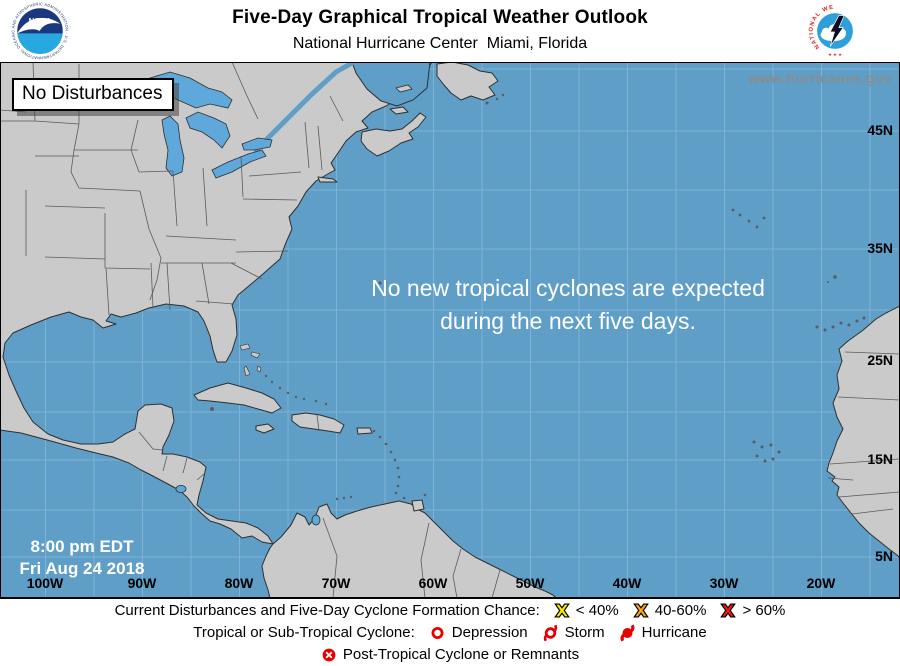  Describe the element at coordinates (880, 248) in the screenshot. I see `lat-label-35n: 35N` at that location.